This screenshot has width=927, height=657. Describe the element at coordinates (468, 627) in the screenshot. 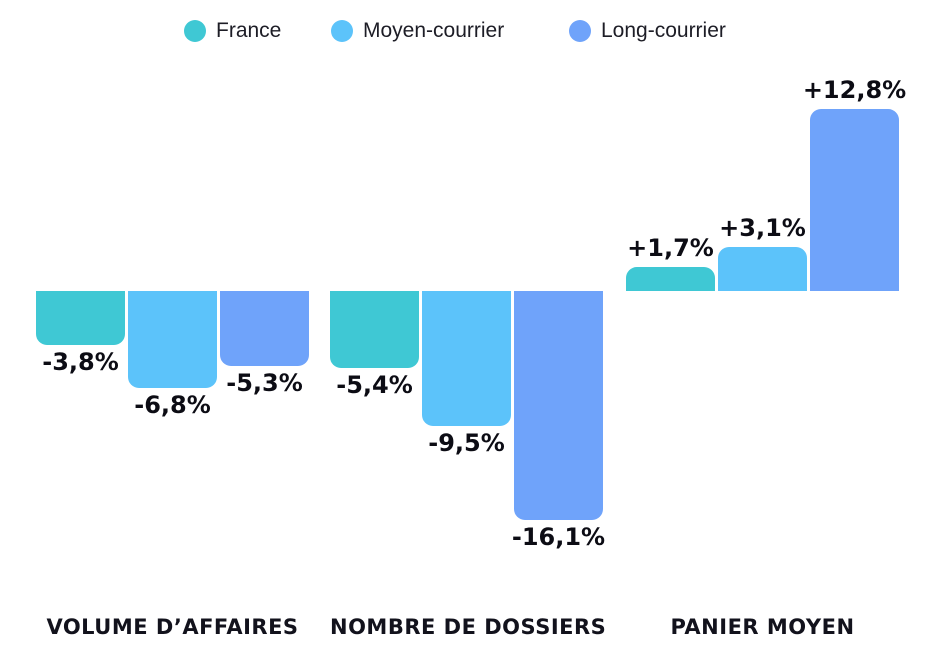

I see `category-label: NOMBRE DE DOSSIERS` at that location.